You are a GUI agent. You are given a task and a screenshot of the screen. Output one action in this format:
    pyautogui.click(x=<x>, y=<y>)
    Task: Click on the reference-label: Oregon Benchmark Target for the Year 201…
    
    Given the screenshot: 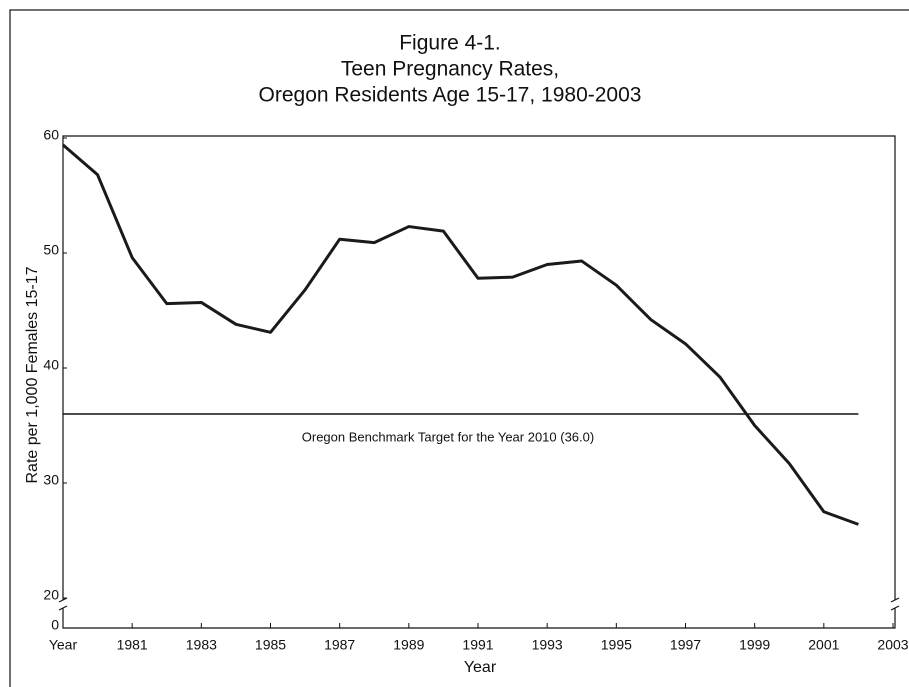 What is the action you would take?
    pyautogui.click(x=448, y=436)
    